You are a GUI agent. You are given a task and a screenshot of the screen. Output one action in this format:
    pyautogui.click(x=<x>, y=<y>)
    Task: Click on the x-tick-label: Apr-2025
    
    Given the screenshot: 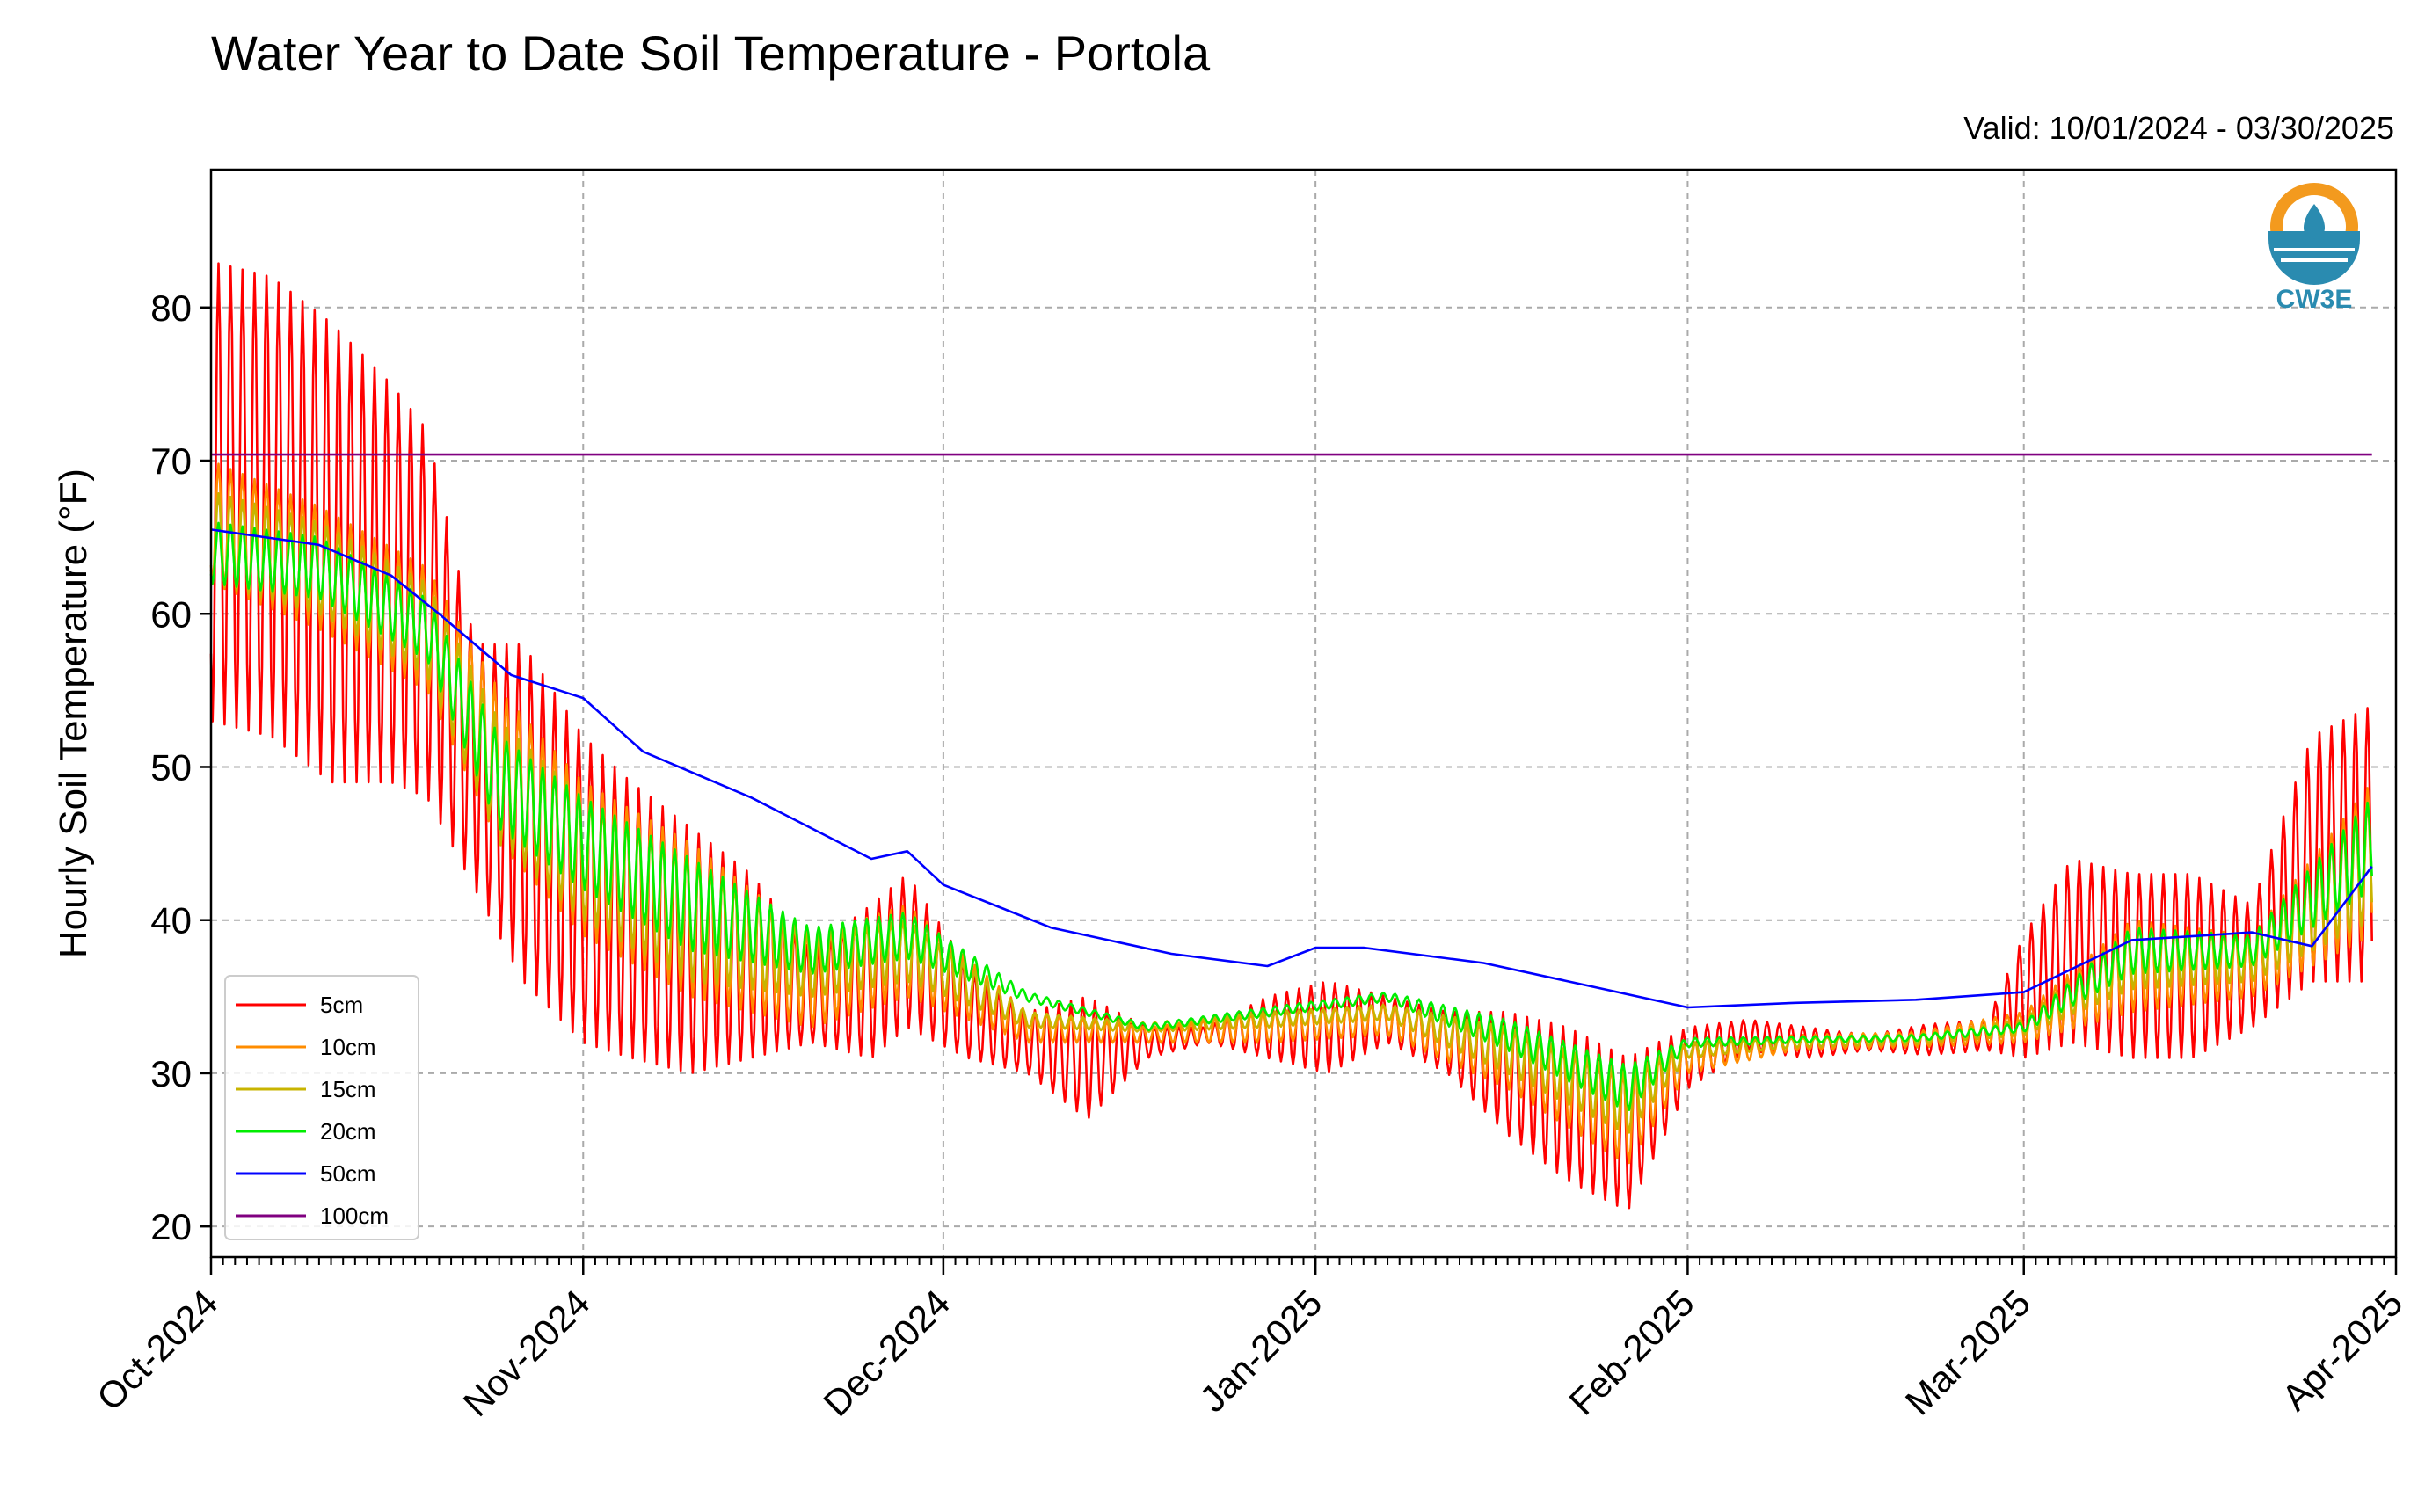 What is the action you would take?
    pyautogui.click(x=2342, y=1350)
    